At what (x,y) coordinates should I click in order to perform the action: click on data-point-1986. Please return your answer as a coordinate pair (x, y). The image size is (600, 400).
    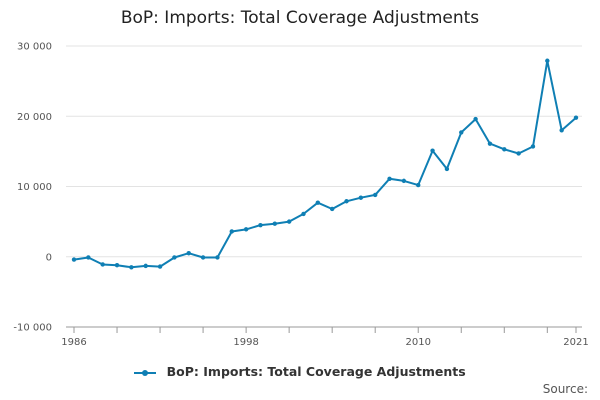
    Looking at the image, I should click on (74, 259).